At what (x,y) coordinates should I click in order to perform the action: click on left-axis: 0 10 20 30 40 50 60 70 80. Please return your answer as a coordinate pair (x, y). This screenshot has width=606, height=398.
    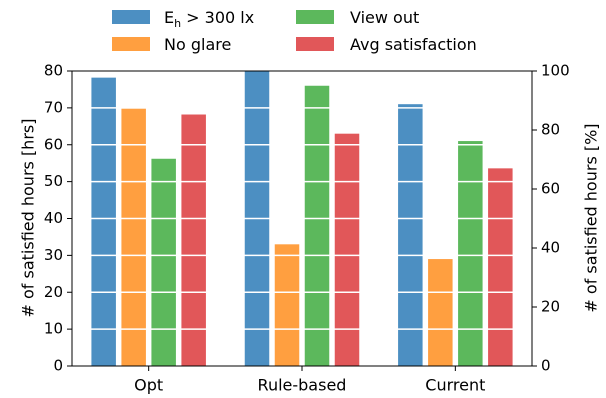
    Looking at the image, I should click on (58, 218).